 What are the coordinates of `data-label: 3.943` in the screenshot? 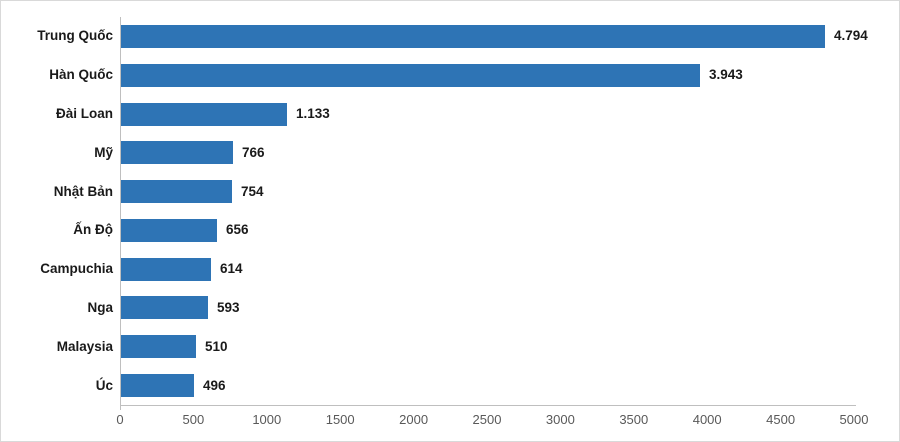 It's located at (726, 75).